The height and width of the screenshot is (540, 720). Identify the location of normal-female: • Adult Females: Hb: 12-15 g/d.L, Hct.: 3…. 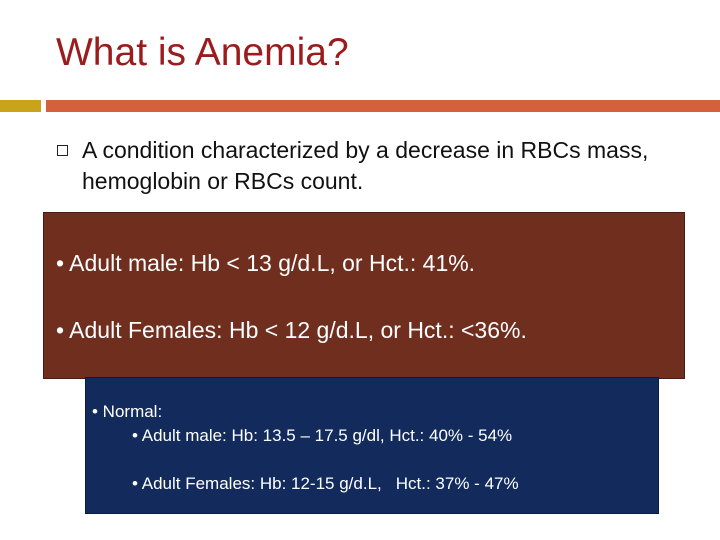
(325, 484).